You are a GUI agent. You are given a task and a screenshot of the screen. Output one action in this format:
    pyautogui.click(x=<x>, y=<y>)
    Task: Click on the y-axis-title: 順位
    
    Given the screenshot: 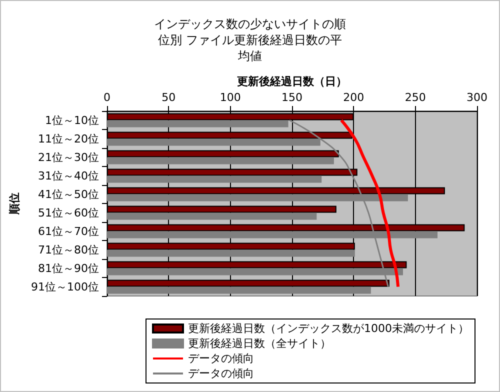 What is the action you would take?
    pyautogui.click(x=15, y=204)
    